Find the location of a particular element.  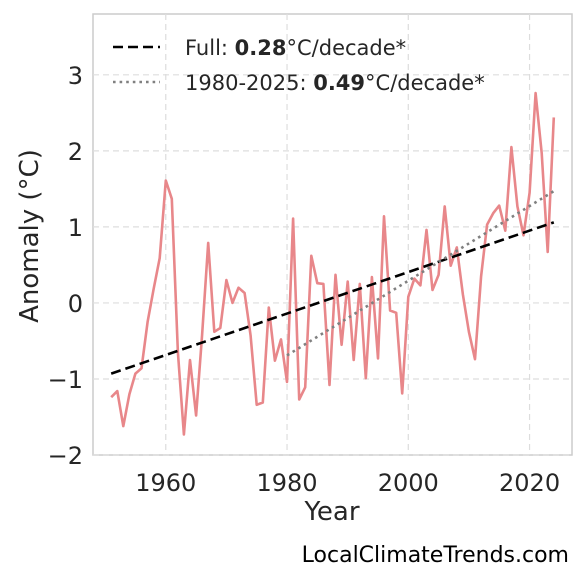

y-tick-label: −2 is located at coordinates (65, 456).